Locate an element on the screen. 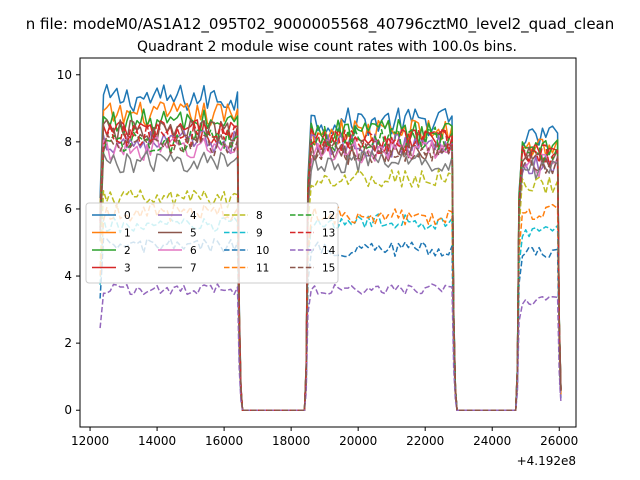  x-tick-label: 26000 is located at coordinates (559, 441).